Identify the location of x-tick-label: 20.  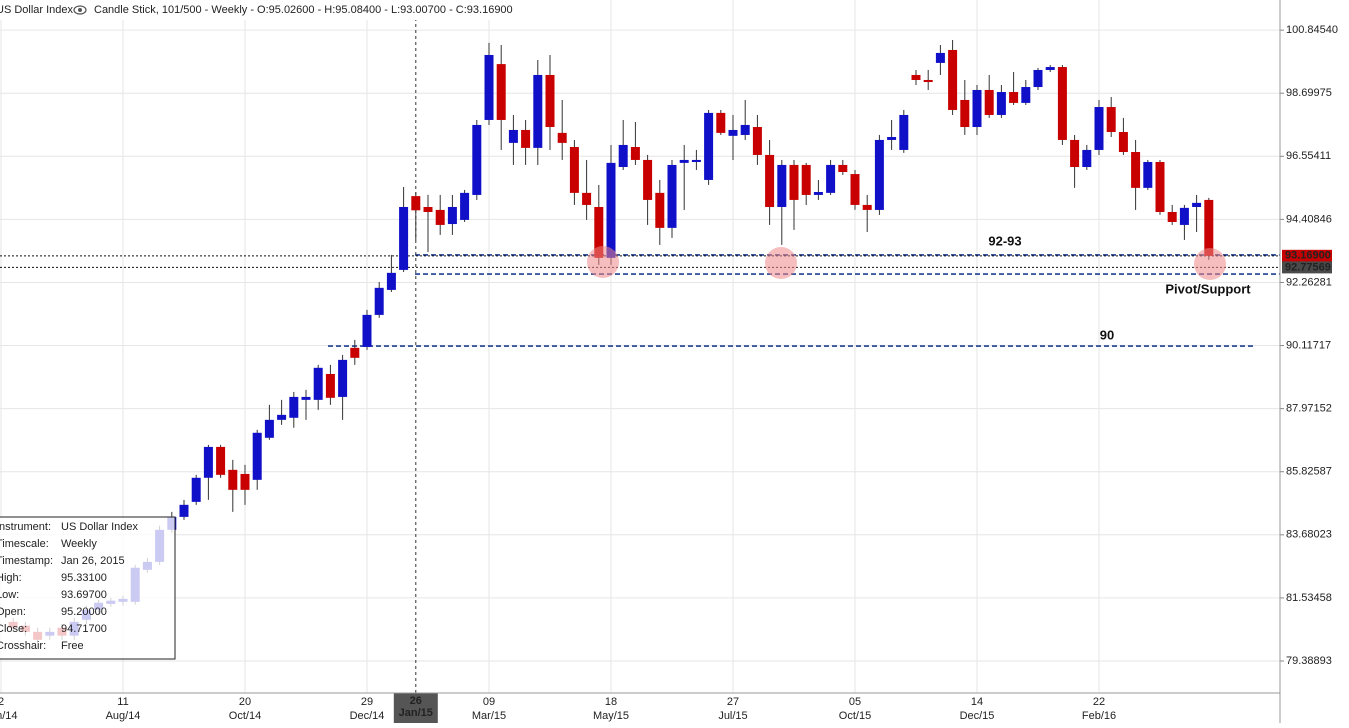
(245, 702).